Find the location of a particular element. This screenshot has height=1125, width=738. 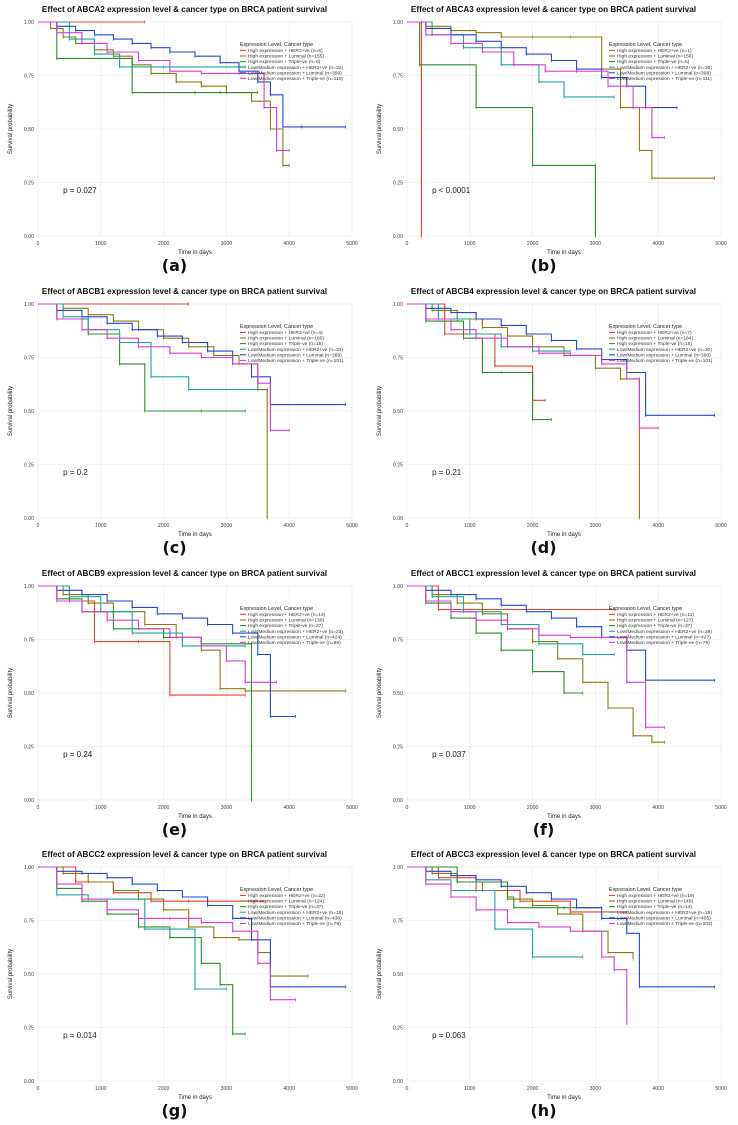

legend-entry: High expression + Triple-ve (n=27) is located at coordinates (285, 626).